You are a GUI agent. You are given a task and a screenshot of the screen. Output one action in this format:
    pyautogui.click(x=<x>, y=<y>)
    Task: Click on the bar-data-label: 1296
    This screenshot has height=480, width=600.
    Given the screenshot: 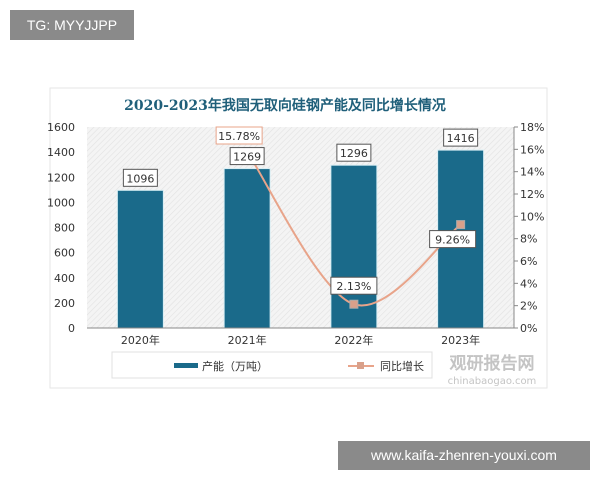 What is the action you would take?
    pyautogui.click(x=354, y=153)
    